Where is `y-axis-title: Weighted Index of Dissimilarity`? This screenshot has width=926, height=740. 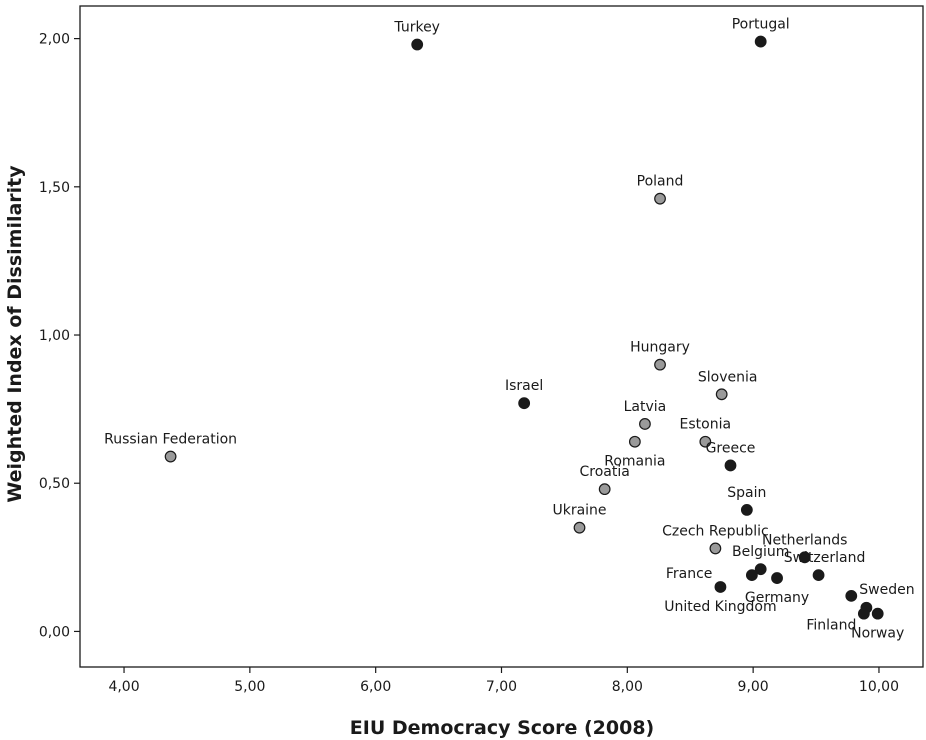 y-axis-title: Weighted Index of Dissimilarity is located at coordinates (15, 334).